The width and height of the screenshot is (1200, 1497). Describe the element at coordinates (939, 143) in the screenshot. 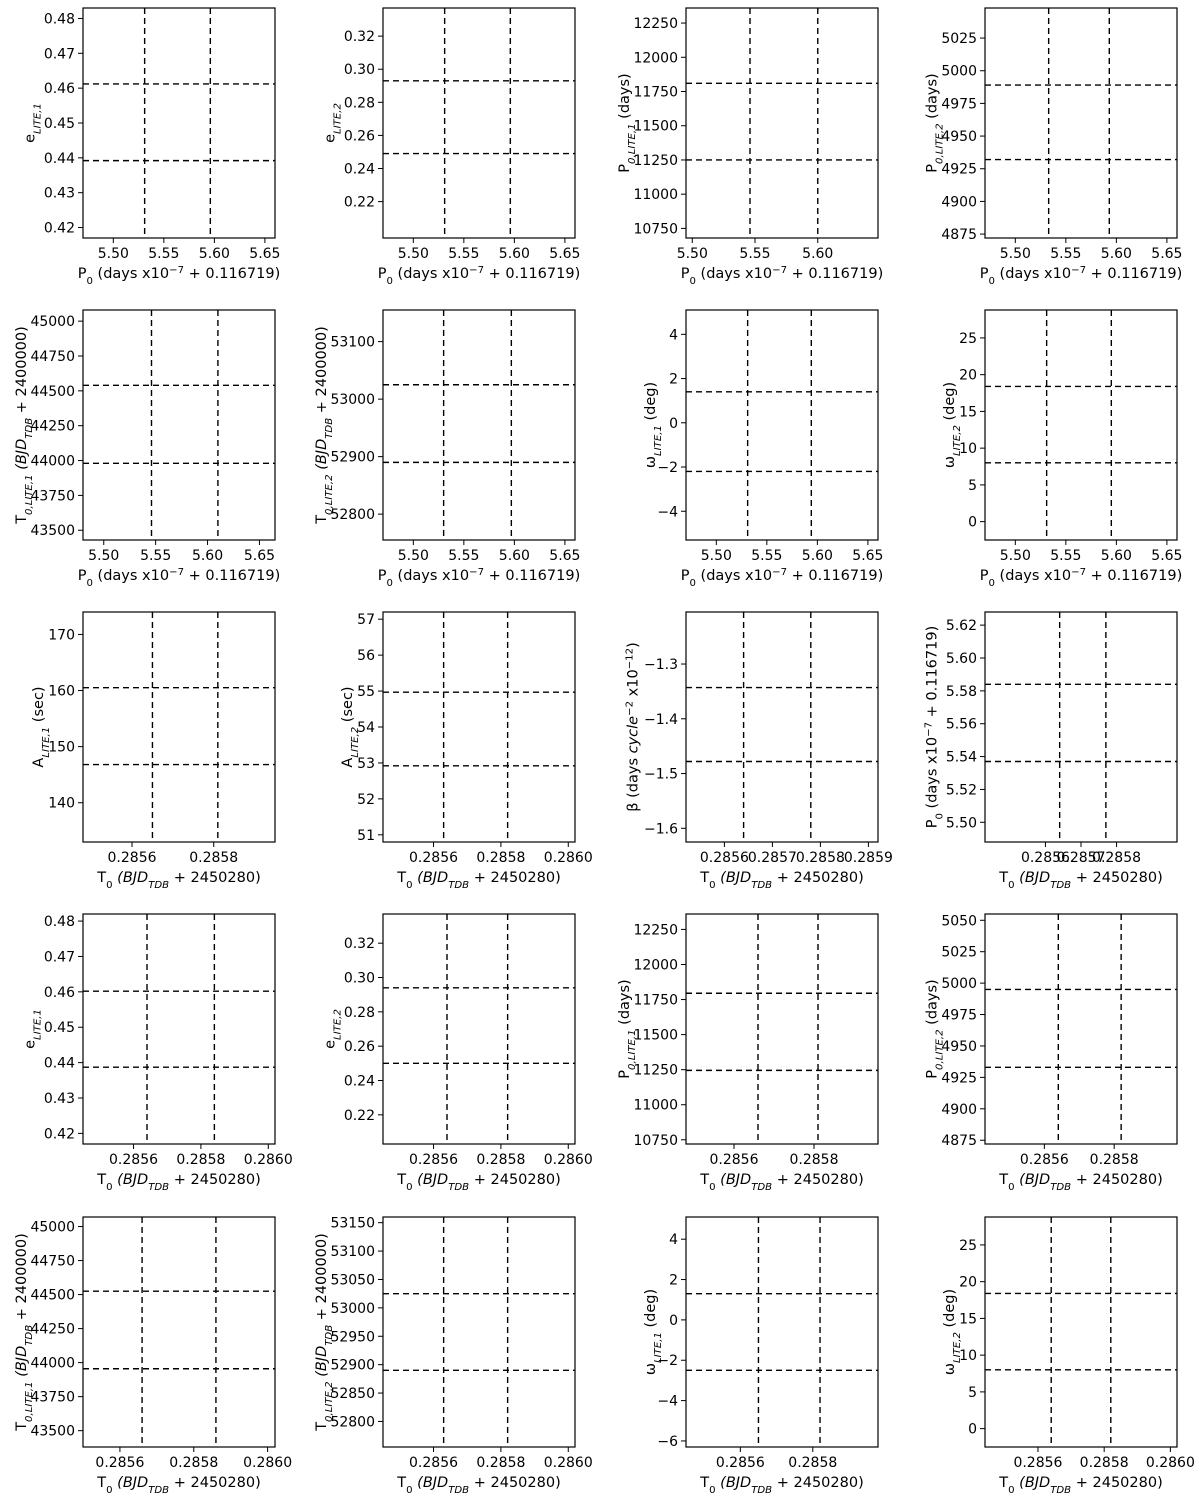

I see `label-subscript: 0,LITE,2` at that location.